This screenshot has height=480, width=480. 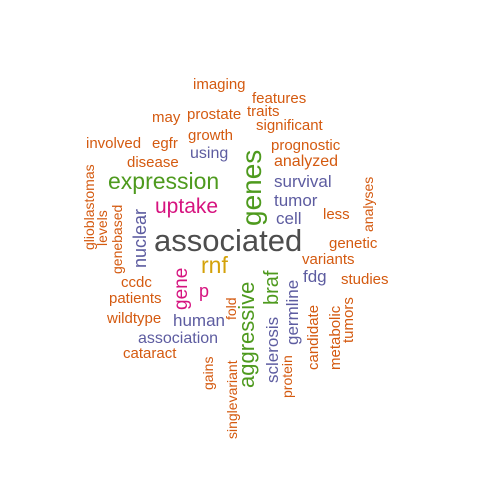 I want to click on word-cell: cell, so click(x=289, y=218).